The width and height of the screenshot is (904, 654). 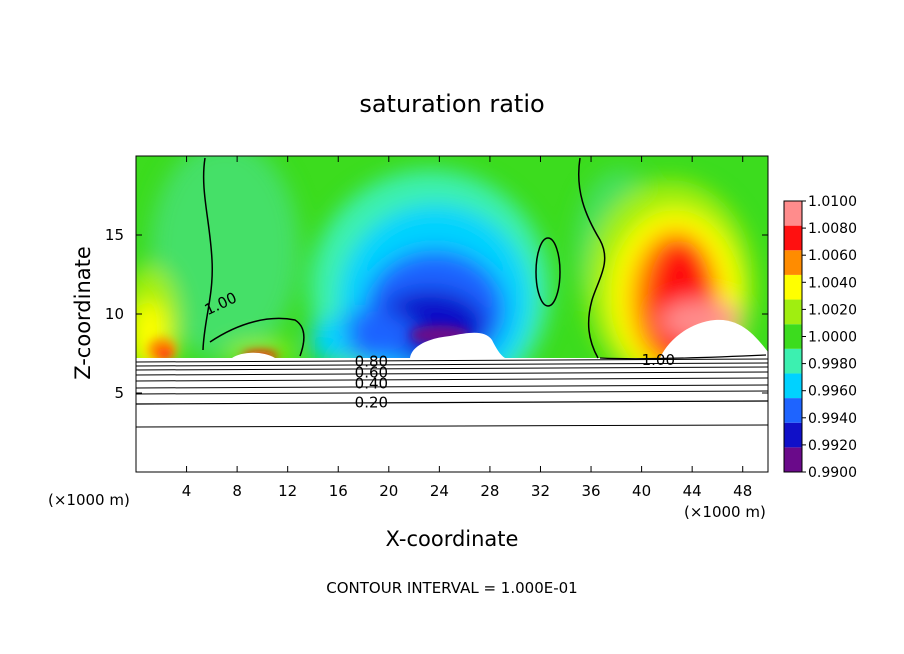 What do you see at coordinates (114, 314) in the screenshot?
I see `y-tick-label: 10` at bounding box center [114, 314].